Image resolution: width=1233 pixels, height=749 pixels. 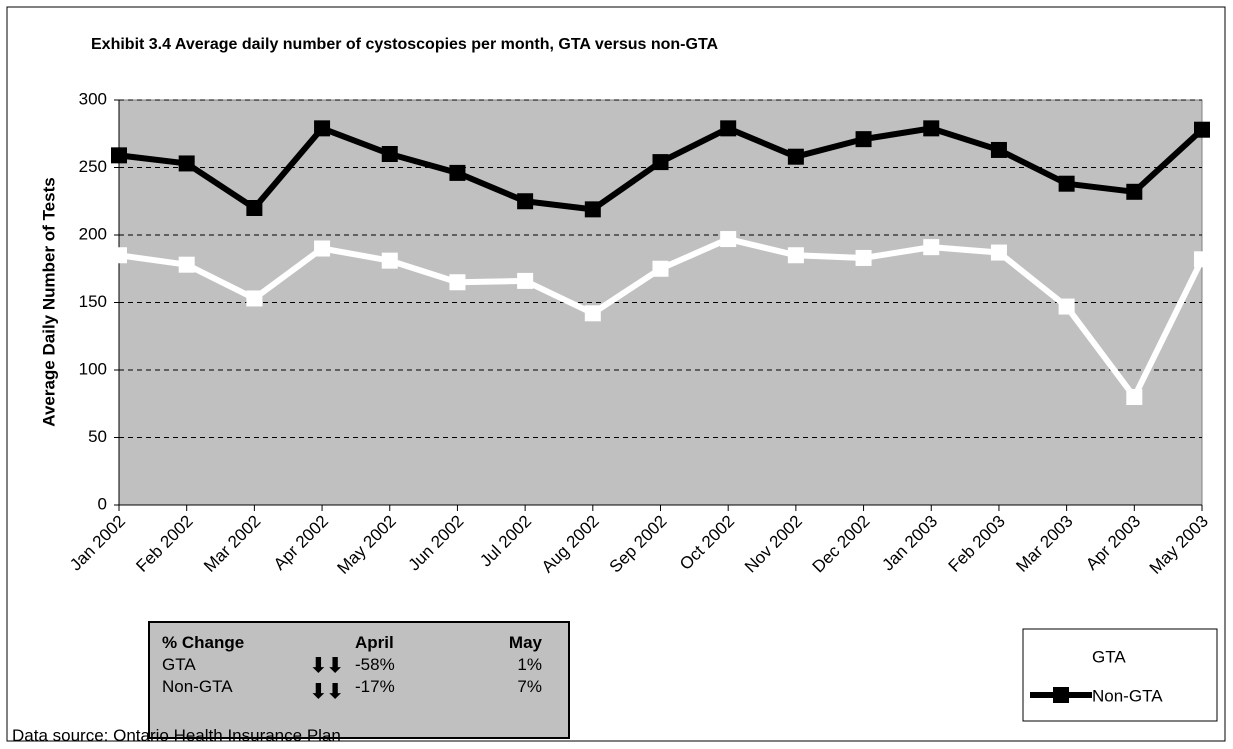 What do you see at coordinates (232, 544) in the screenshot?
I see `x-tick-label: Mar 2002` at bounding box center [232, 544].